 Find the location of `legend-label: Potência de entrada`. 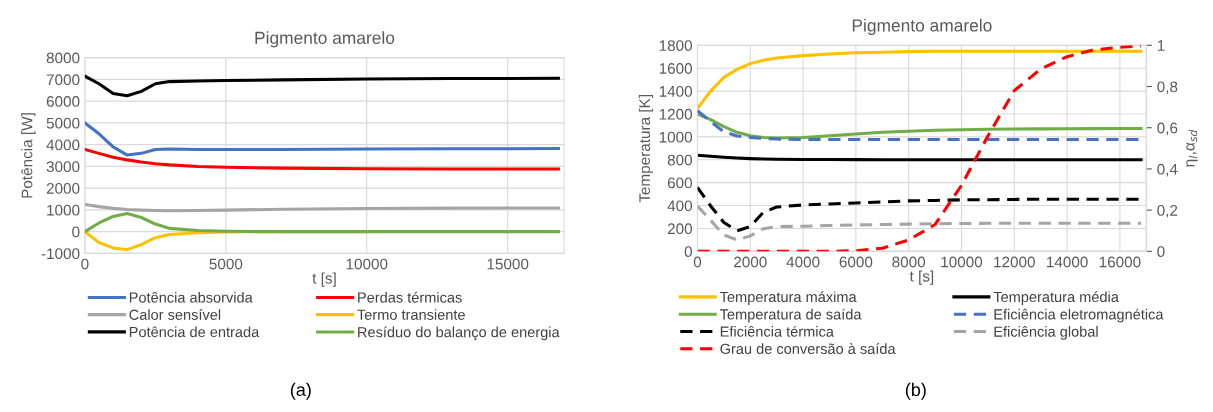

legend-label: Potência de entrada is located at coordinates (194, 332).